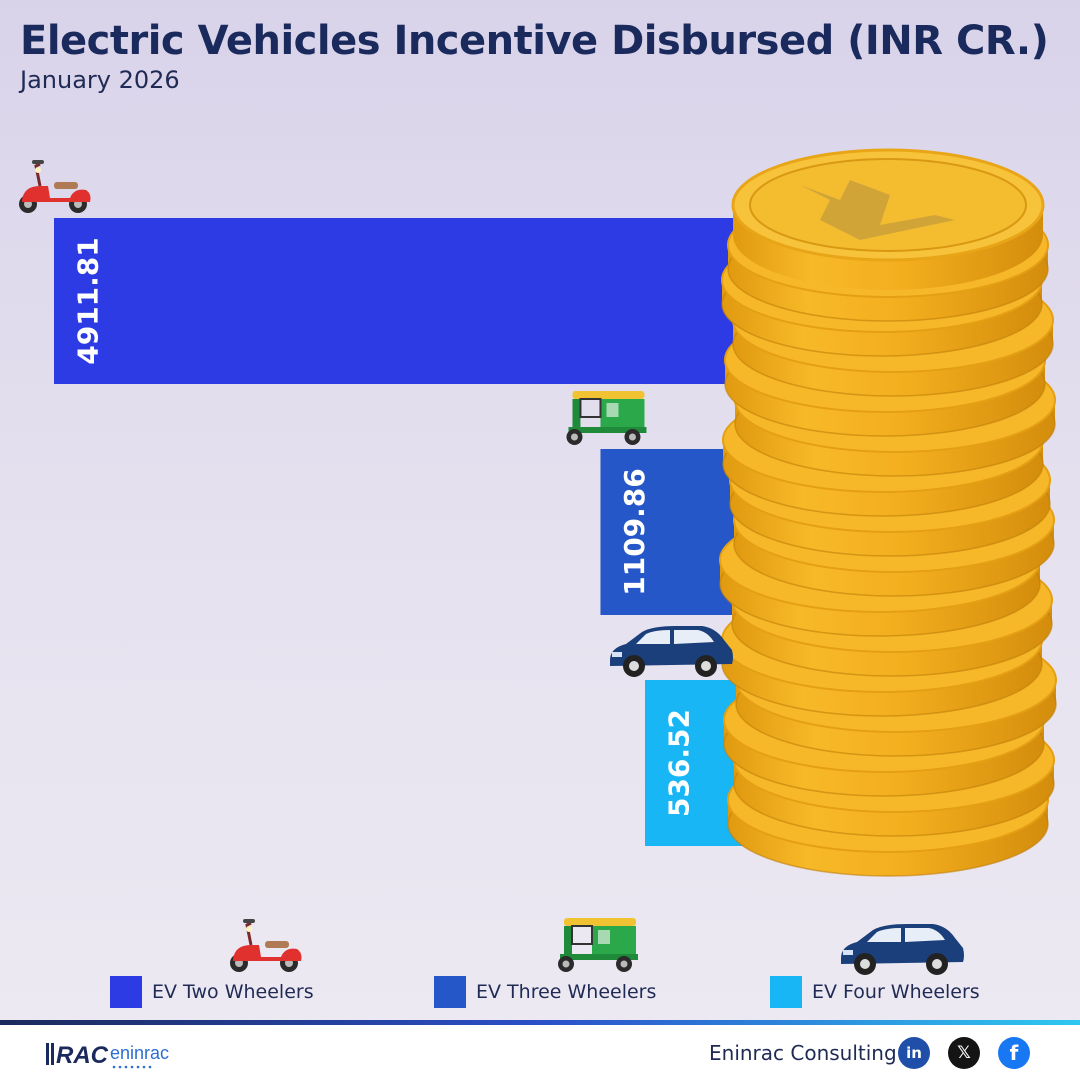 The height and width of the screenshot is (1080, 1080). What do you see at coordinates (540, 1022) in the screenshot?
I see `footer-divider` at bounding box center [540, 1022].